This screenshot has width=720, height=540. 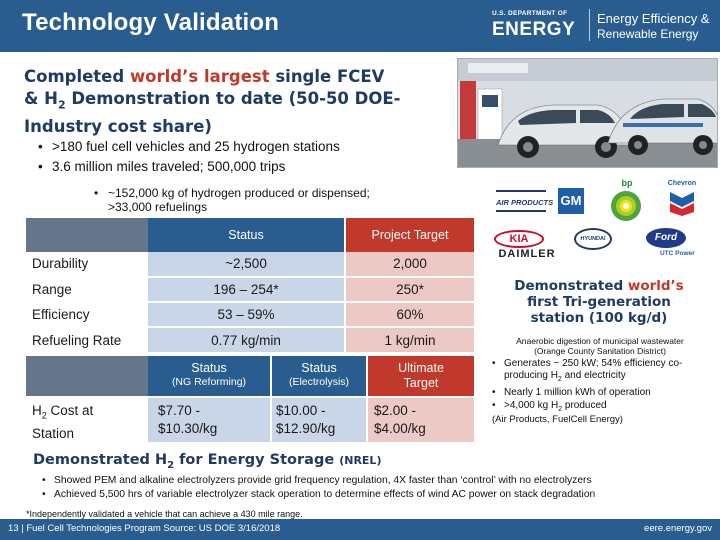 I want to click on cost-header-ut-title: Ultimate, so click(x=421, y=368).